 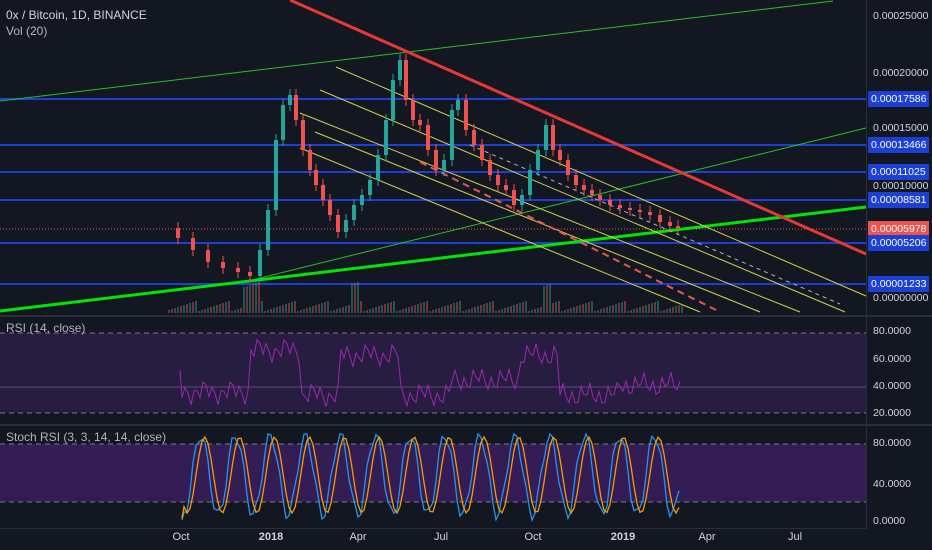 I want to click on volume-legend: Vol (20), so click(x=27, y=31).